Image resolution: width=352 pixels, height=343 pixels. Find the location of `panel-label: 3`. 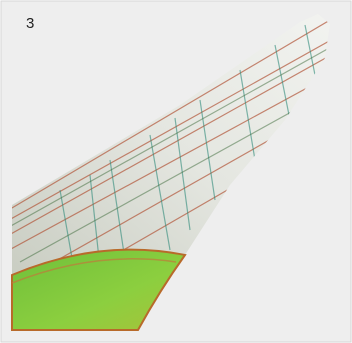

panel-label: 3 is located at coordinates (30, 23).